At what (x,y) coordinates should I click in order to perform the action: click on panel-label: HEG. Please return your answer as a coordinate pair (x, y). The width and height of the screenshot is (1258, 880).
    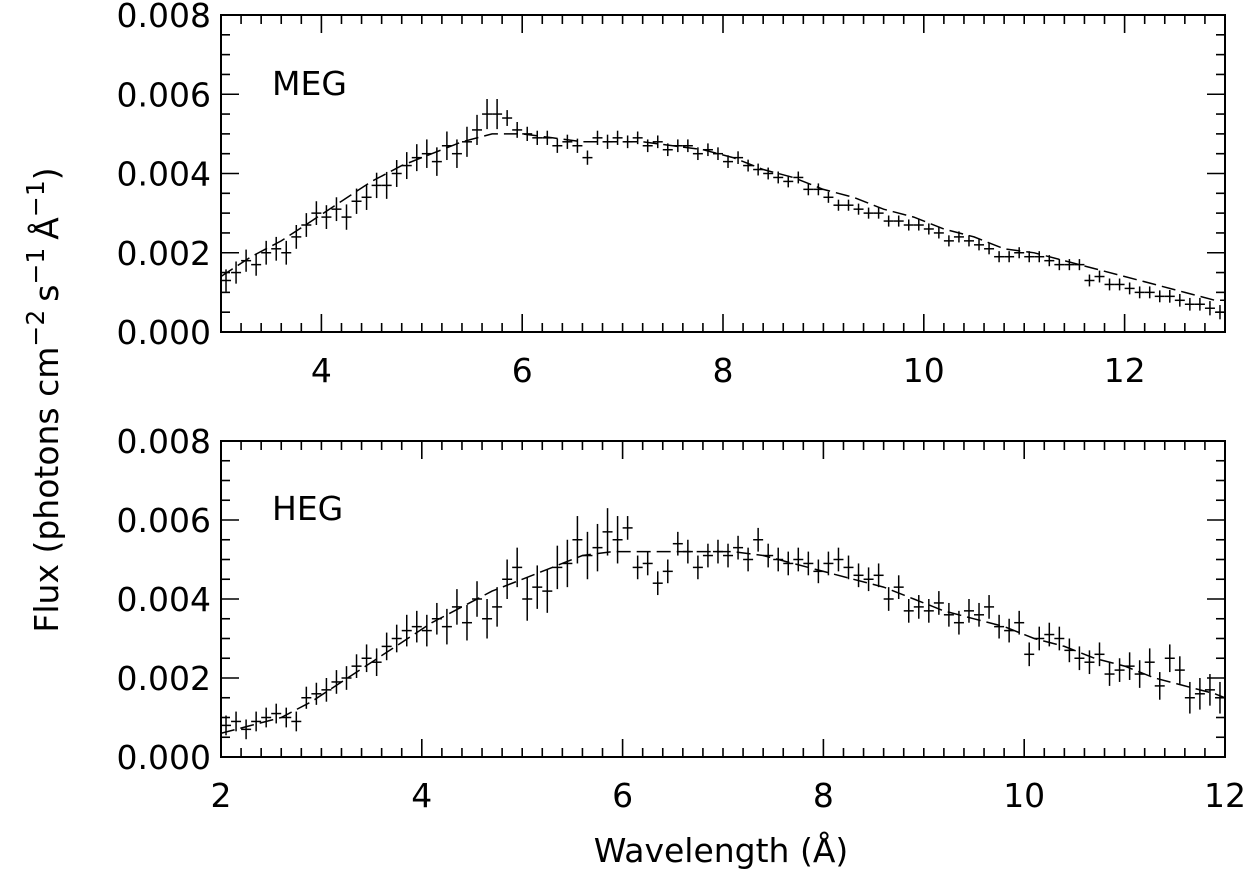
    Looking at the image, I should click on (307, 508).